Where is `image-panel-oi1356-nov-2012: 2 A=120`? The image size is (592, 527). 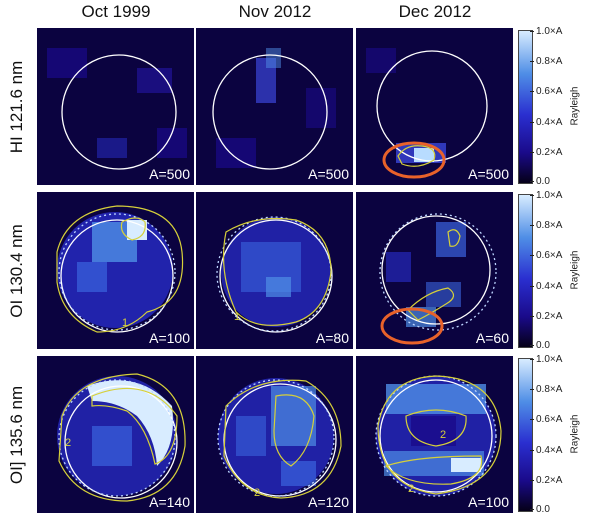 image-panel-oi1356-nov-2012: 2 A=120 is located at coordinates (274, 434).